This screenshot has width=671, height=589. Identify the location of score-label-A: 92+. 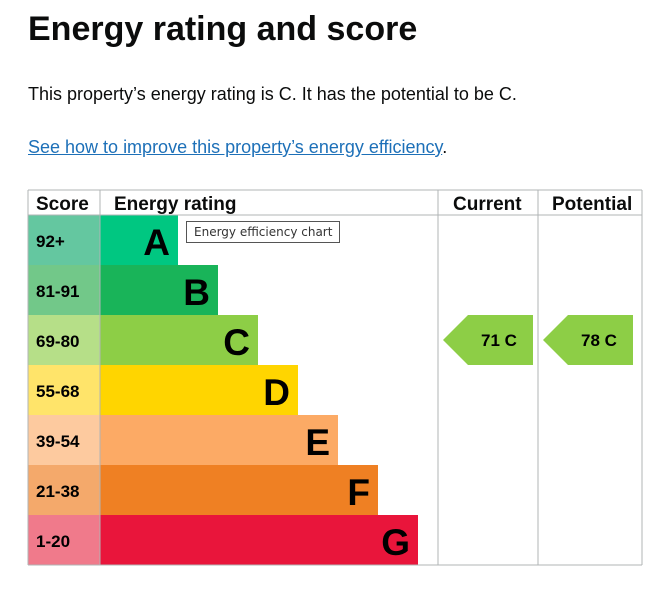
(50, 241).